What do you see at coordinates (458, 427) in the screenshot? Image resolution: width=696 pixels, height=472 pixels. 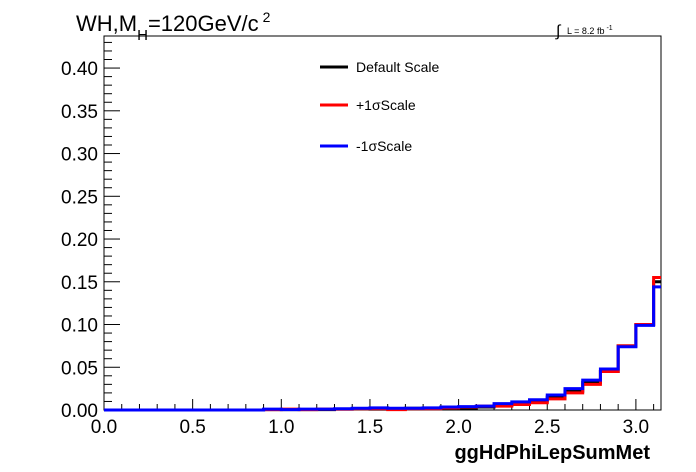 I see `x-tick-label: 2.0` at bounding box center [458, 427].